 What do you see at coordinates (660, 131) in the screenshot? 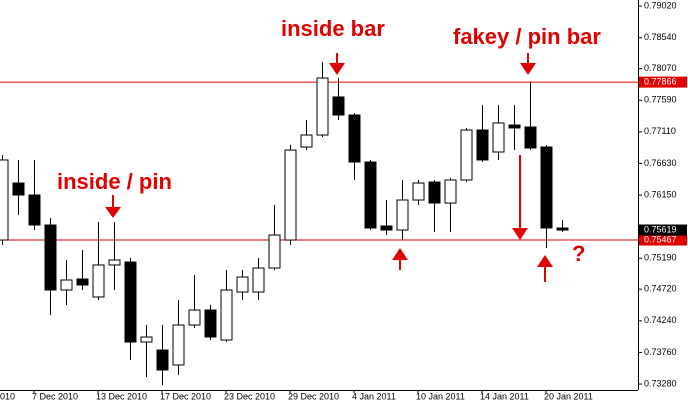
I see `y-tick-label: 0.77110` at bounding box center [660, 131].